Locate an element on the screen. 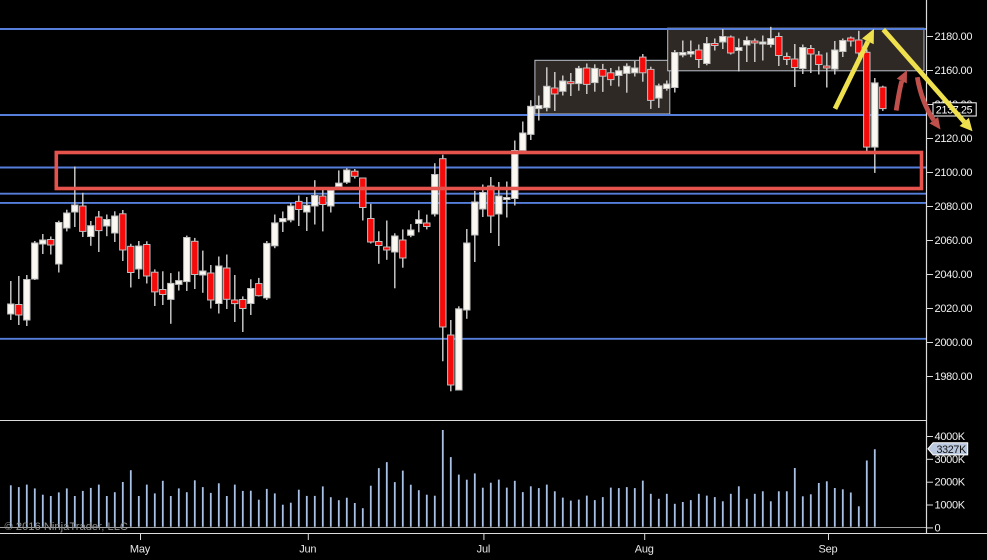 The image size is (987, 560). svg-text: 2160.00 is located at coordinates (954, 71).